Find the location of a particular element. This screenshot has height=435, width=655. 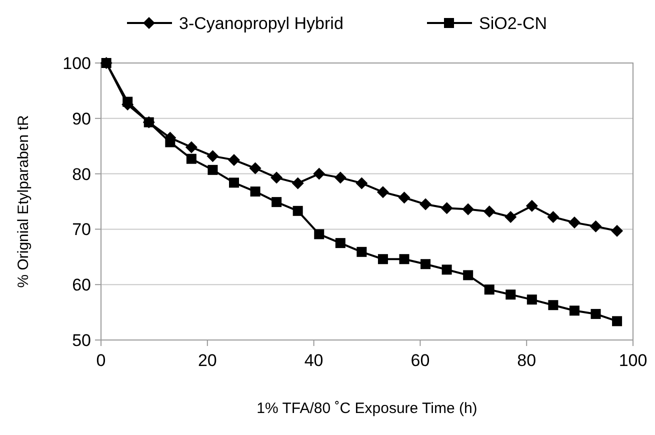

x-tick-label: 100 is located at coordinates (633, 360).